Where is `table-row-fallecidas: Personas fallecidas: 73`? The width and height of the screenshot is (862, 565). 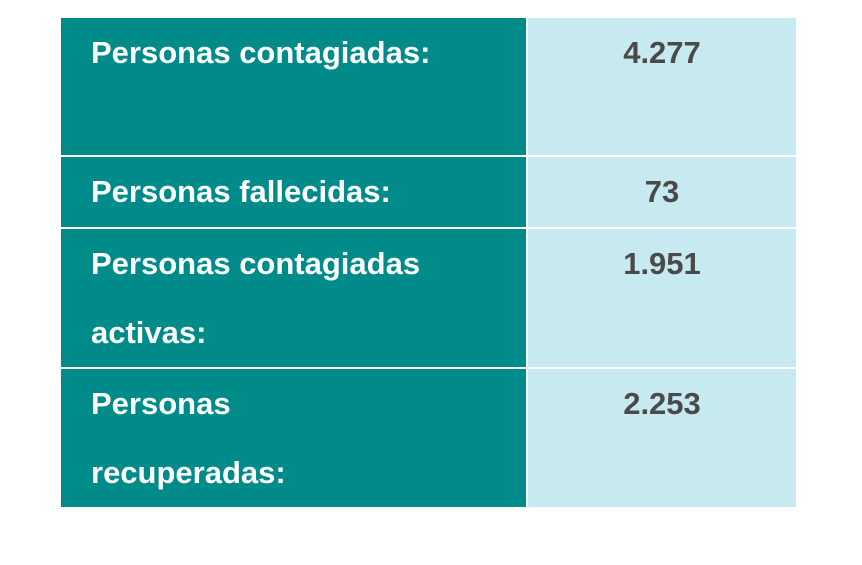
table-row-fallecidas: Personas fallecidas: 73 is located at coordinates (428, 191).